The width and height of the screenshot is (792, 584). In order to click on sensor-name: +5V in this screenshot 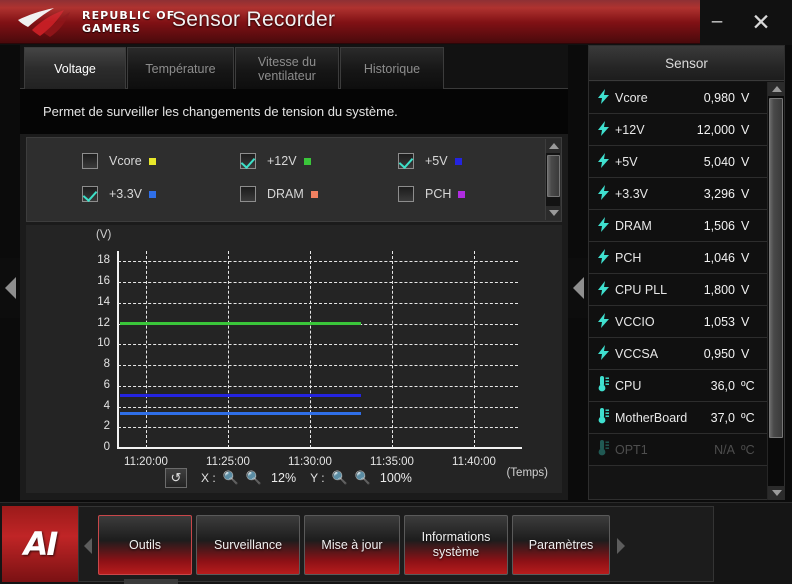, I will do `click(626, 161)`.